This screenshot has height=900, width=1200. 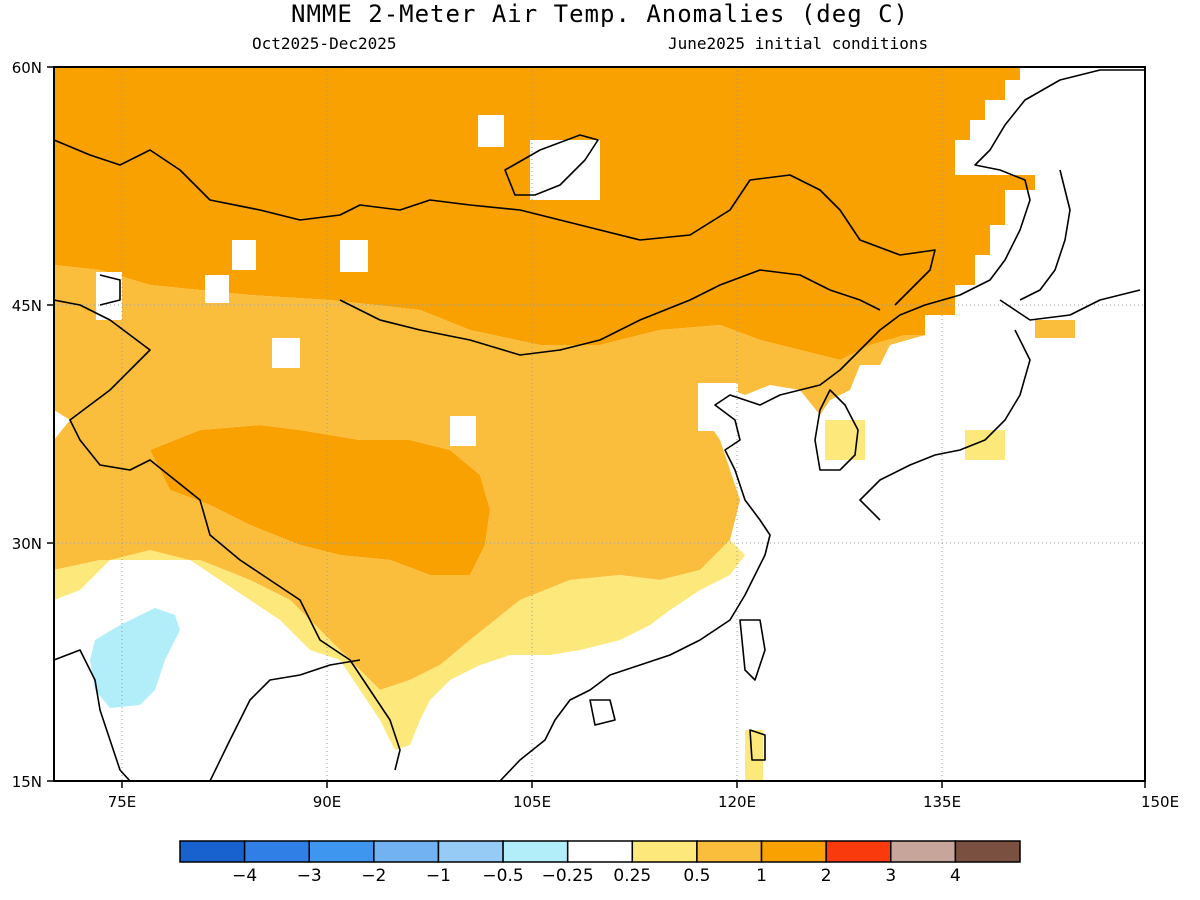 I want to click on lon-tick-label: 150E, so click(x=1160, y=802).